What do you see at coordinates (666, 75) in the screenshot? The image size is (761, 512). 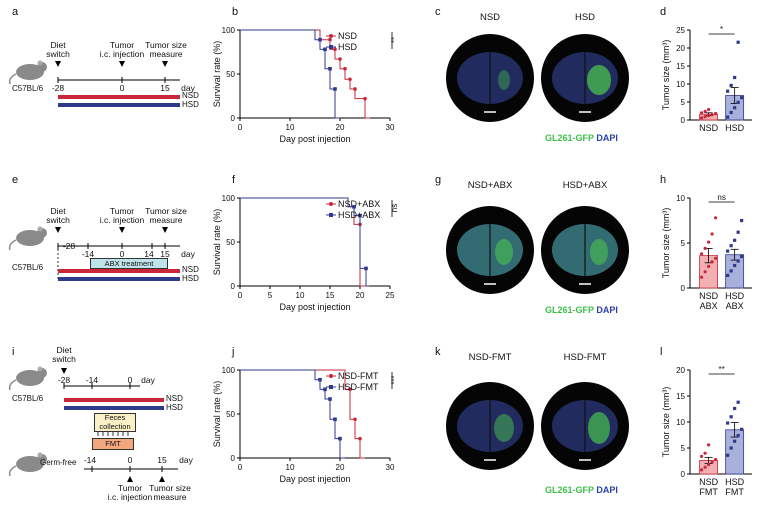 I see `y-axis-label: Tumor size (mm³)` at bounding box center [666, 75].